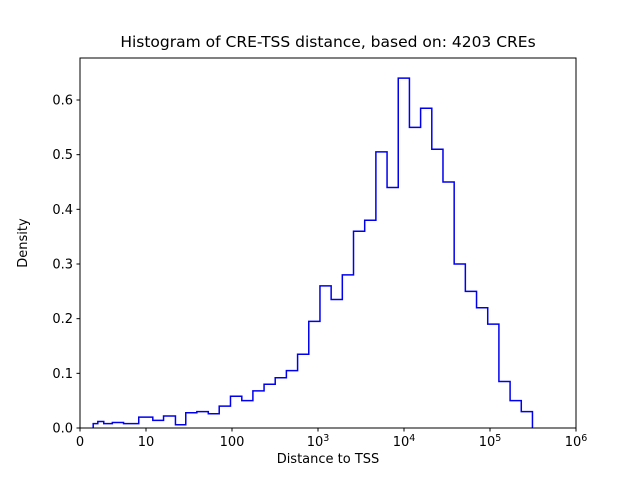 This screenshot has height=484, width=640. What do you see at coordinates (584, 438) in the screenshot?
I see `x-tick-exponent: 6` at bounding box center [584, 438].